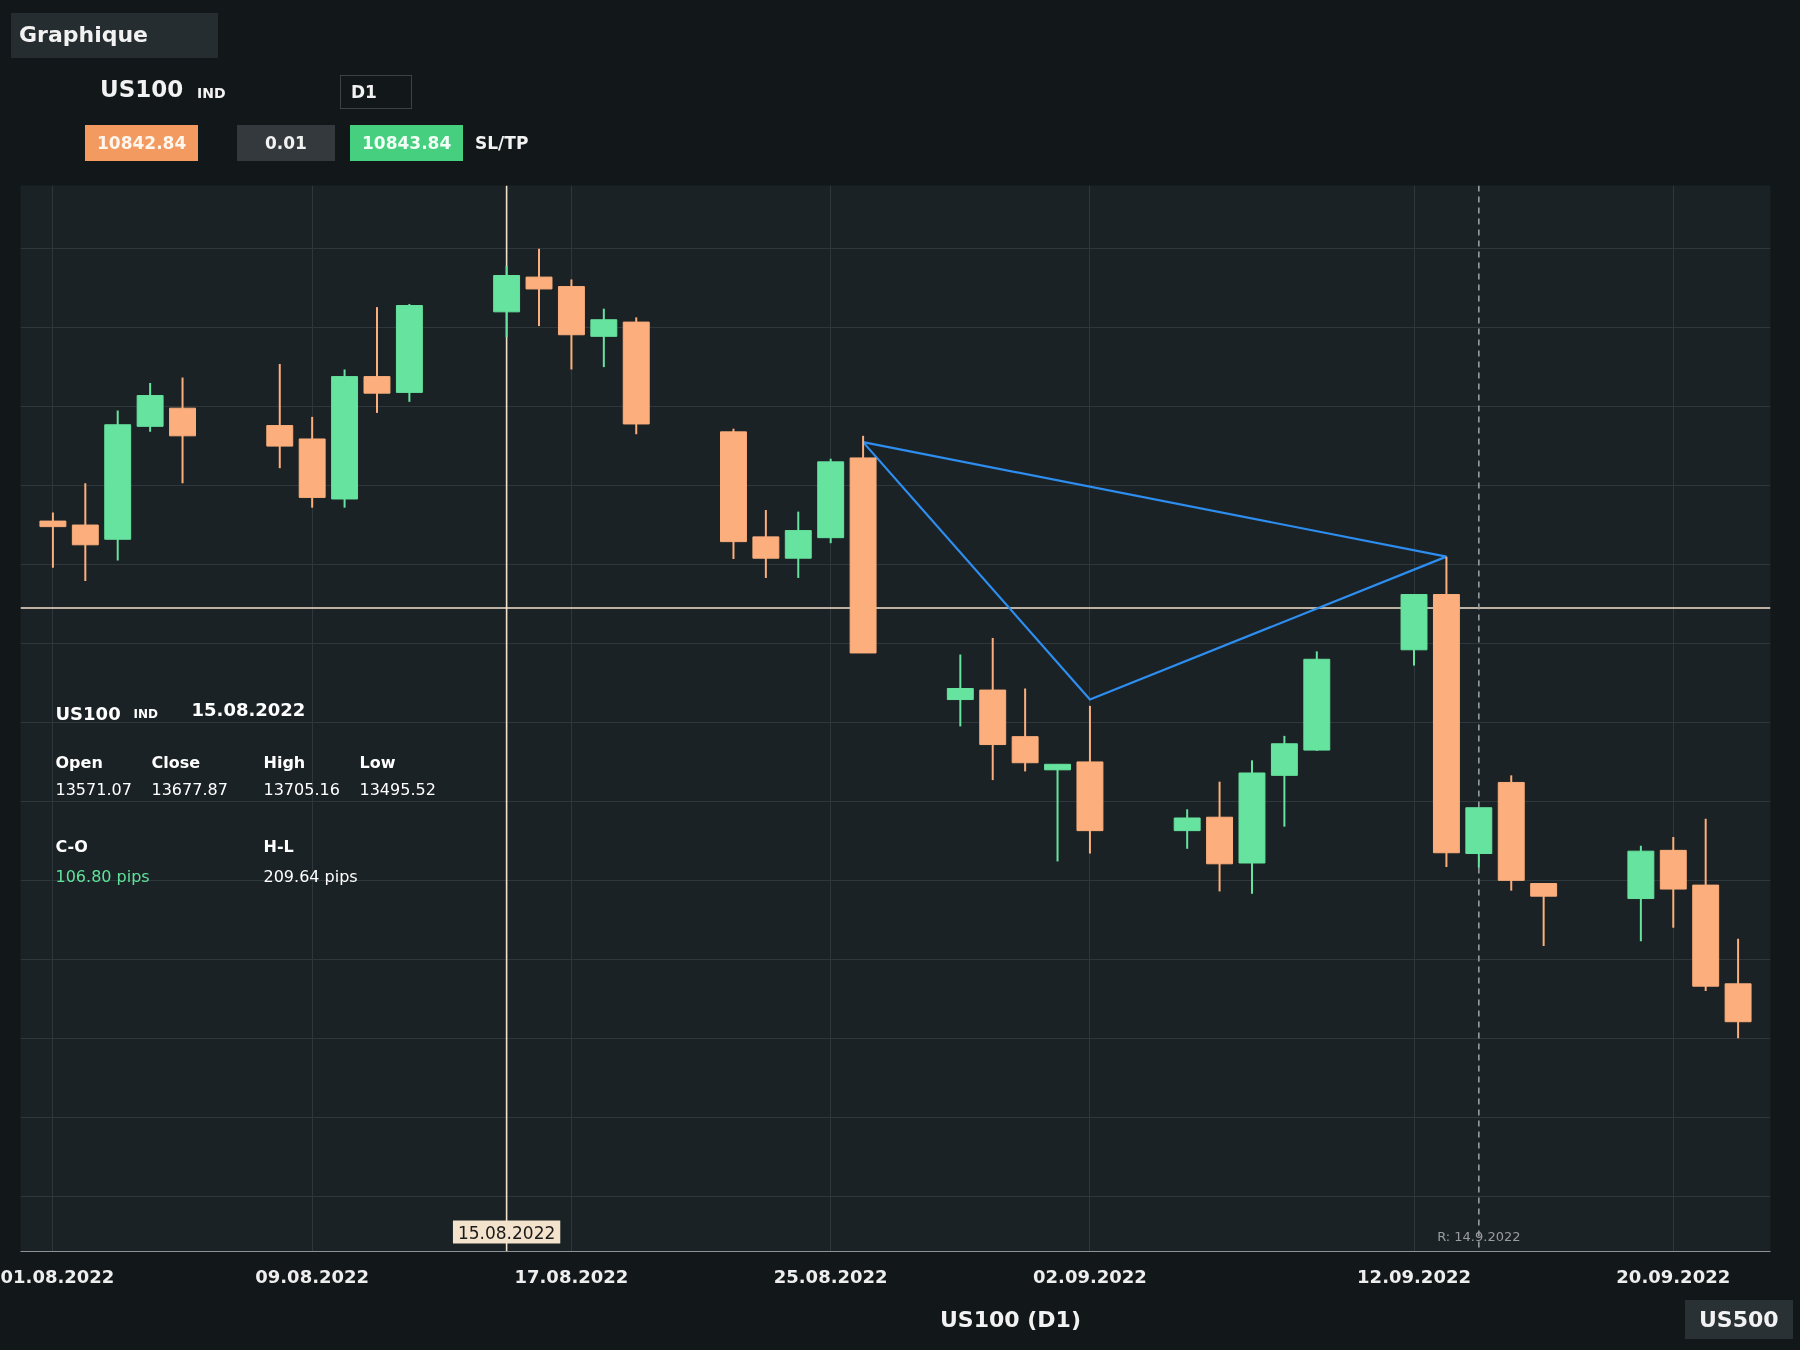 The width and height of the screenshot is (1800, 1350). Describe the element at coordinates (189, 789) in the screenshot. I see `annotation: 13677.87` at that location.